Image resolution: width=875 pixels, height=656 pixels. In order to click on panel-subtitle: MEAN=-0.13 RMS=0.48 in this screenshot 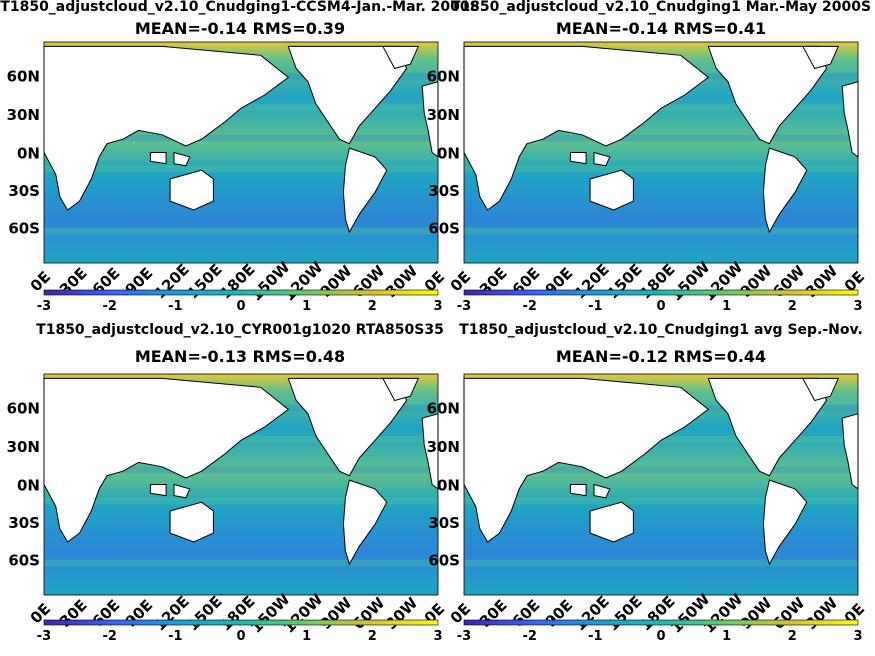, I will do `click(240, 356)`.